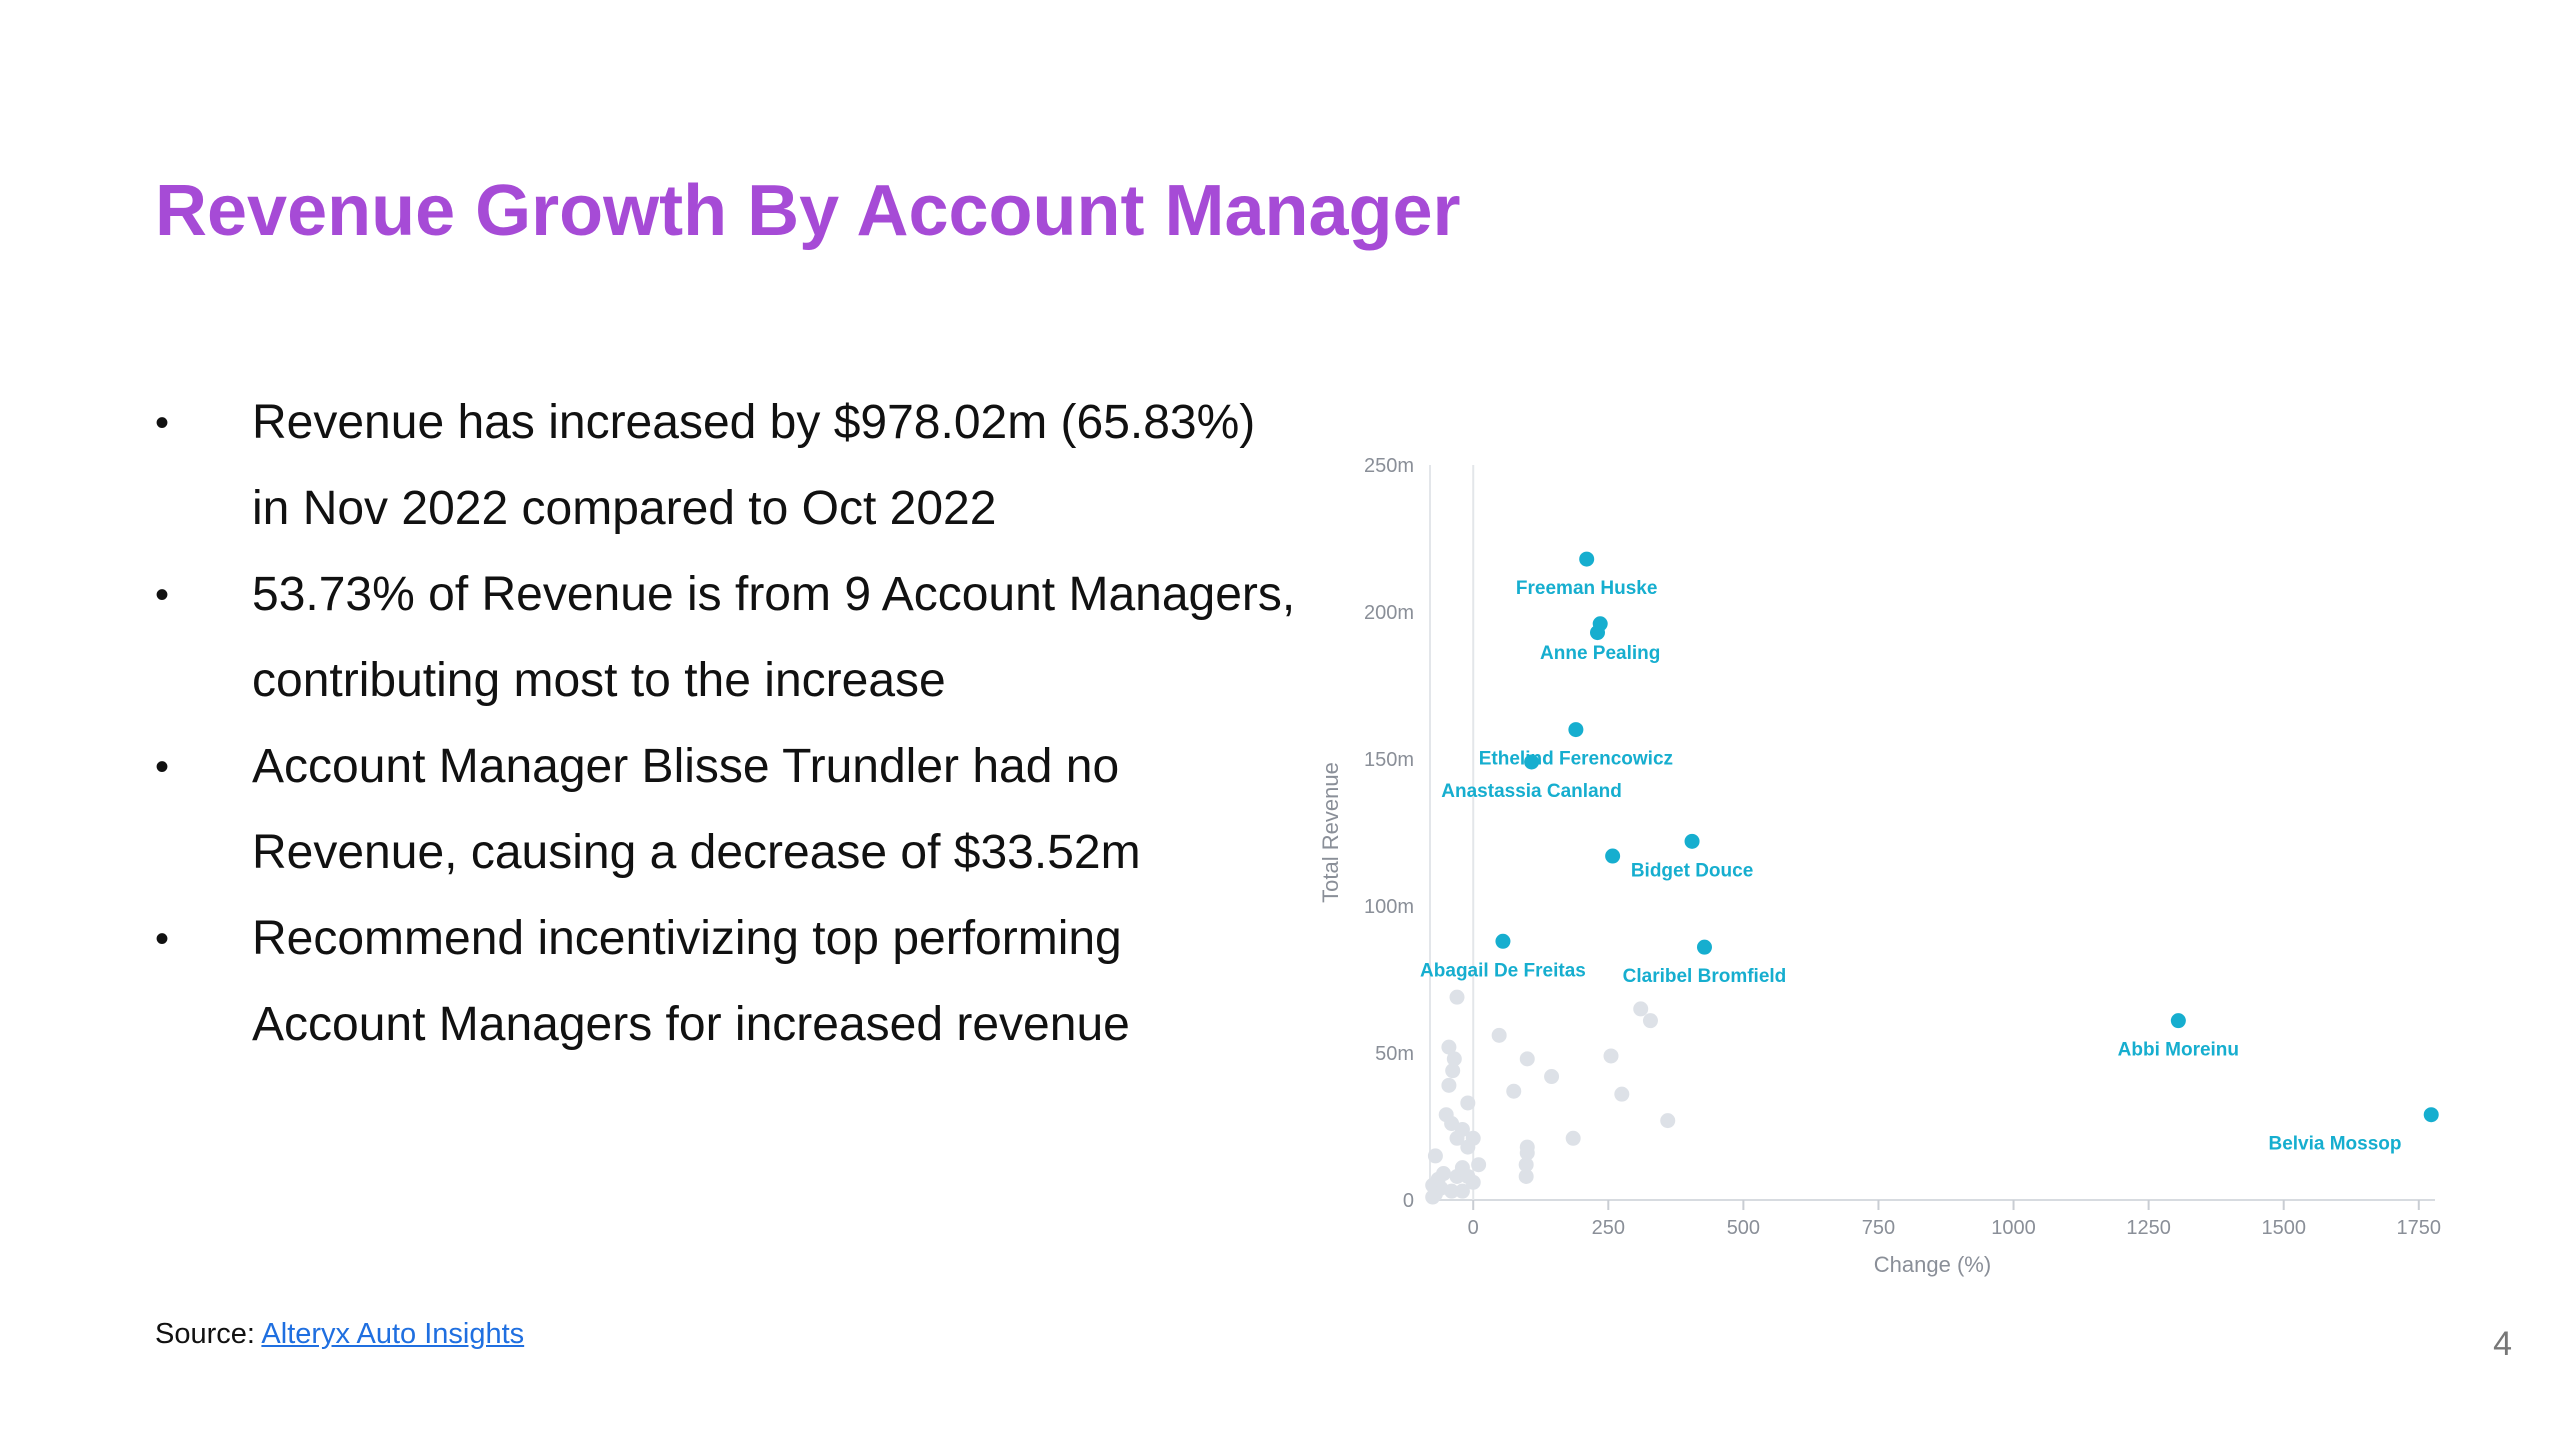  Describe the element at coordinates (1692, 870) in the screenshot. I see `point-label: Bidget Douce` at that location.